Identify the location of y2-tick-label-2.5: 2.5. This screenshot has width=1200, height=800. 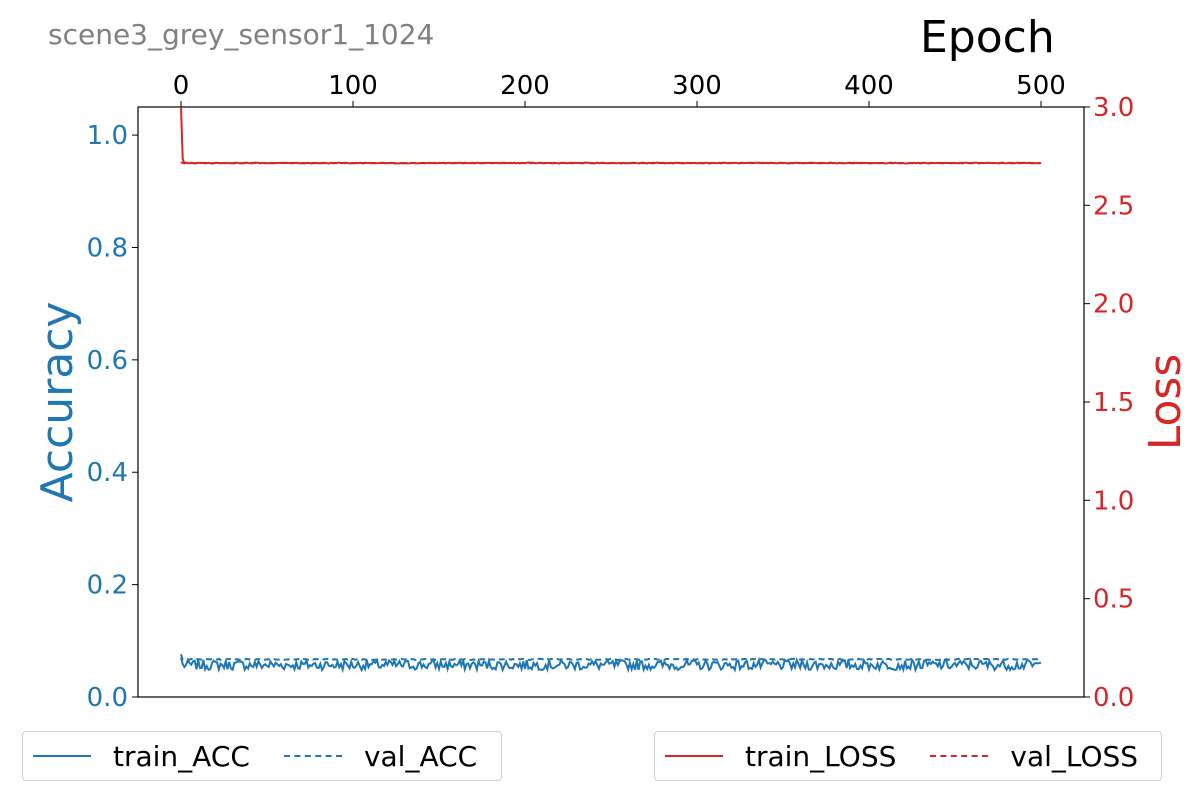
(1113, 206).